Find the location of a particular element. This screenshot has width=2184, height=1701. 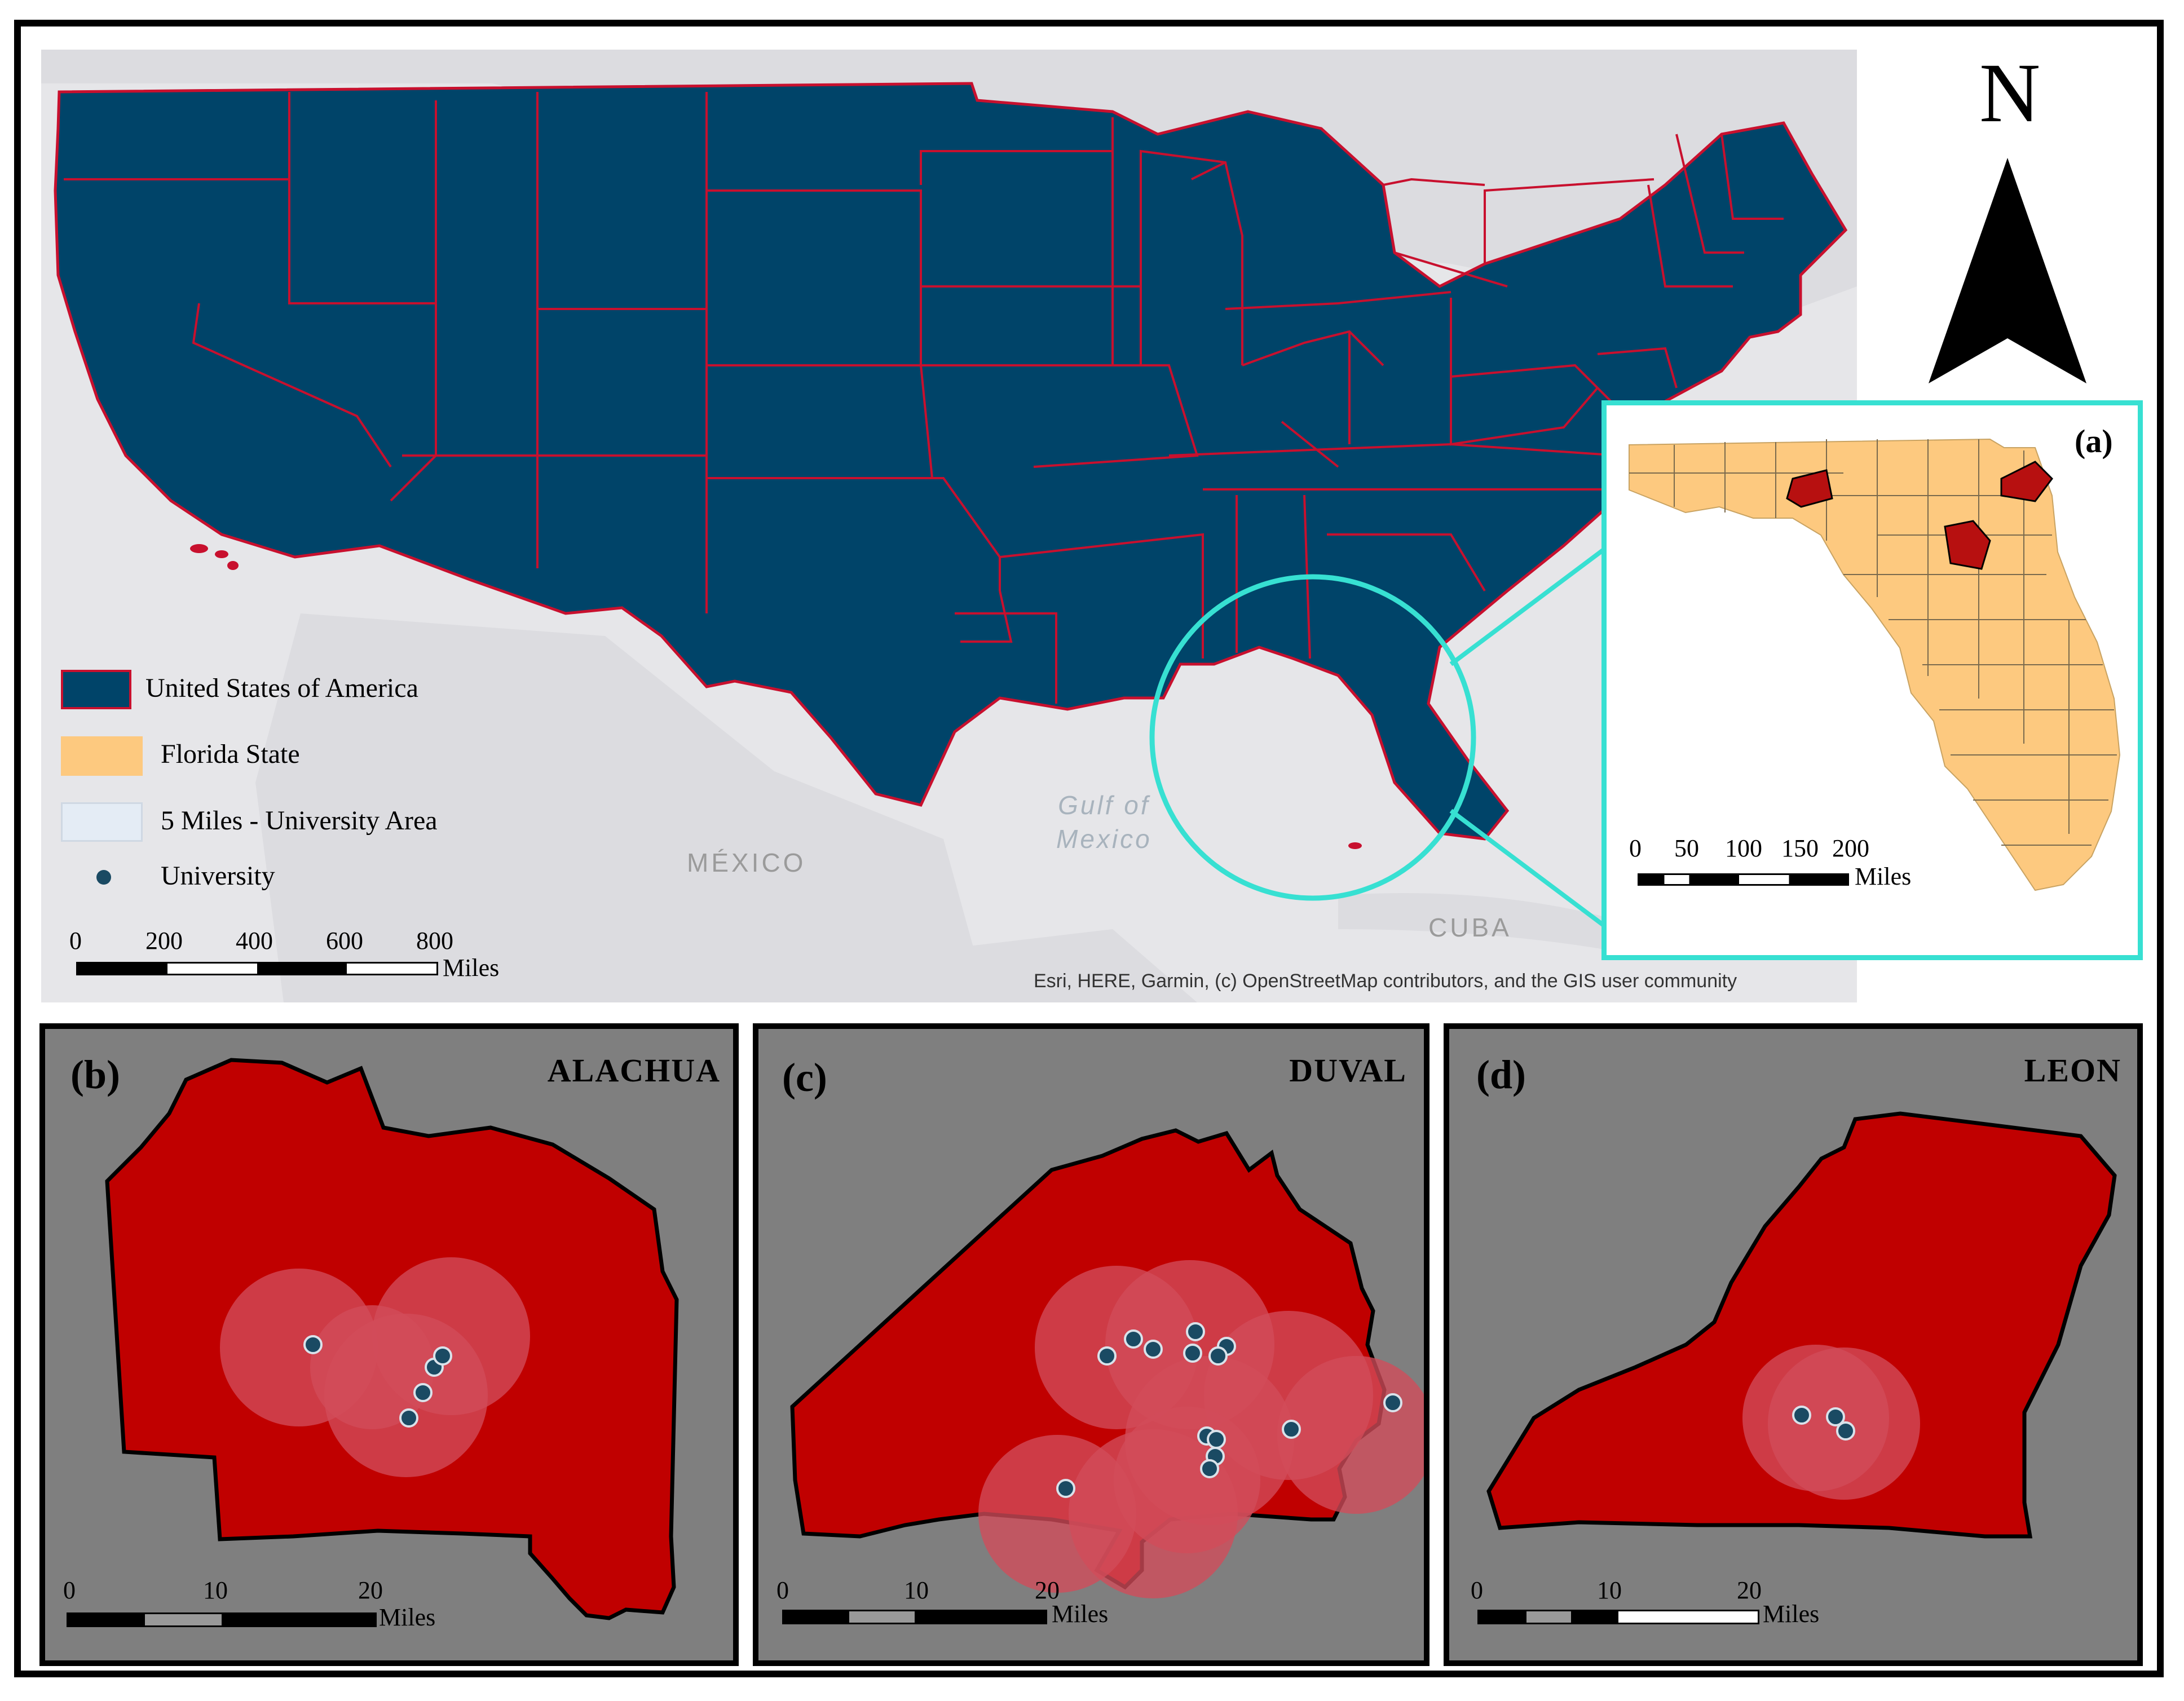

inset-connector-top is located at coordinates (1530, 605).